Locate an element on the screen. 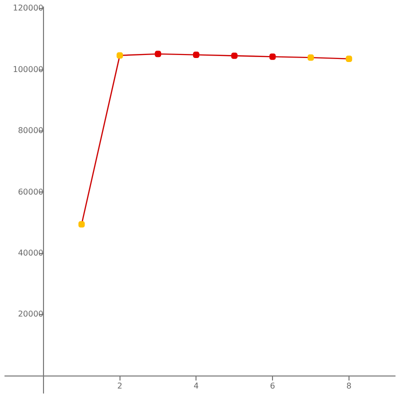  y-tick-label: 100000 is located at coordinates (28, 69).